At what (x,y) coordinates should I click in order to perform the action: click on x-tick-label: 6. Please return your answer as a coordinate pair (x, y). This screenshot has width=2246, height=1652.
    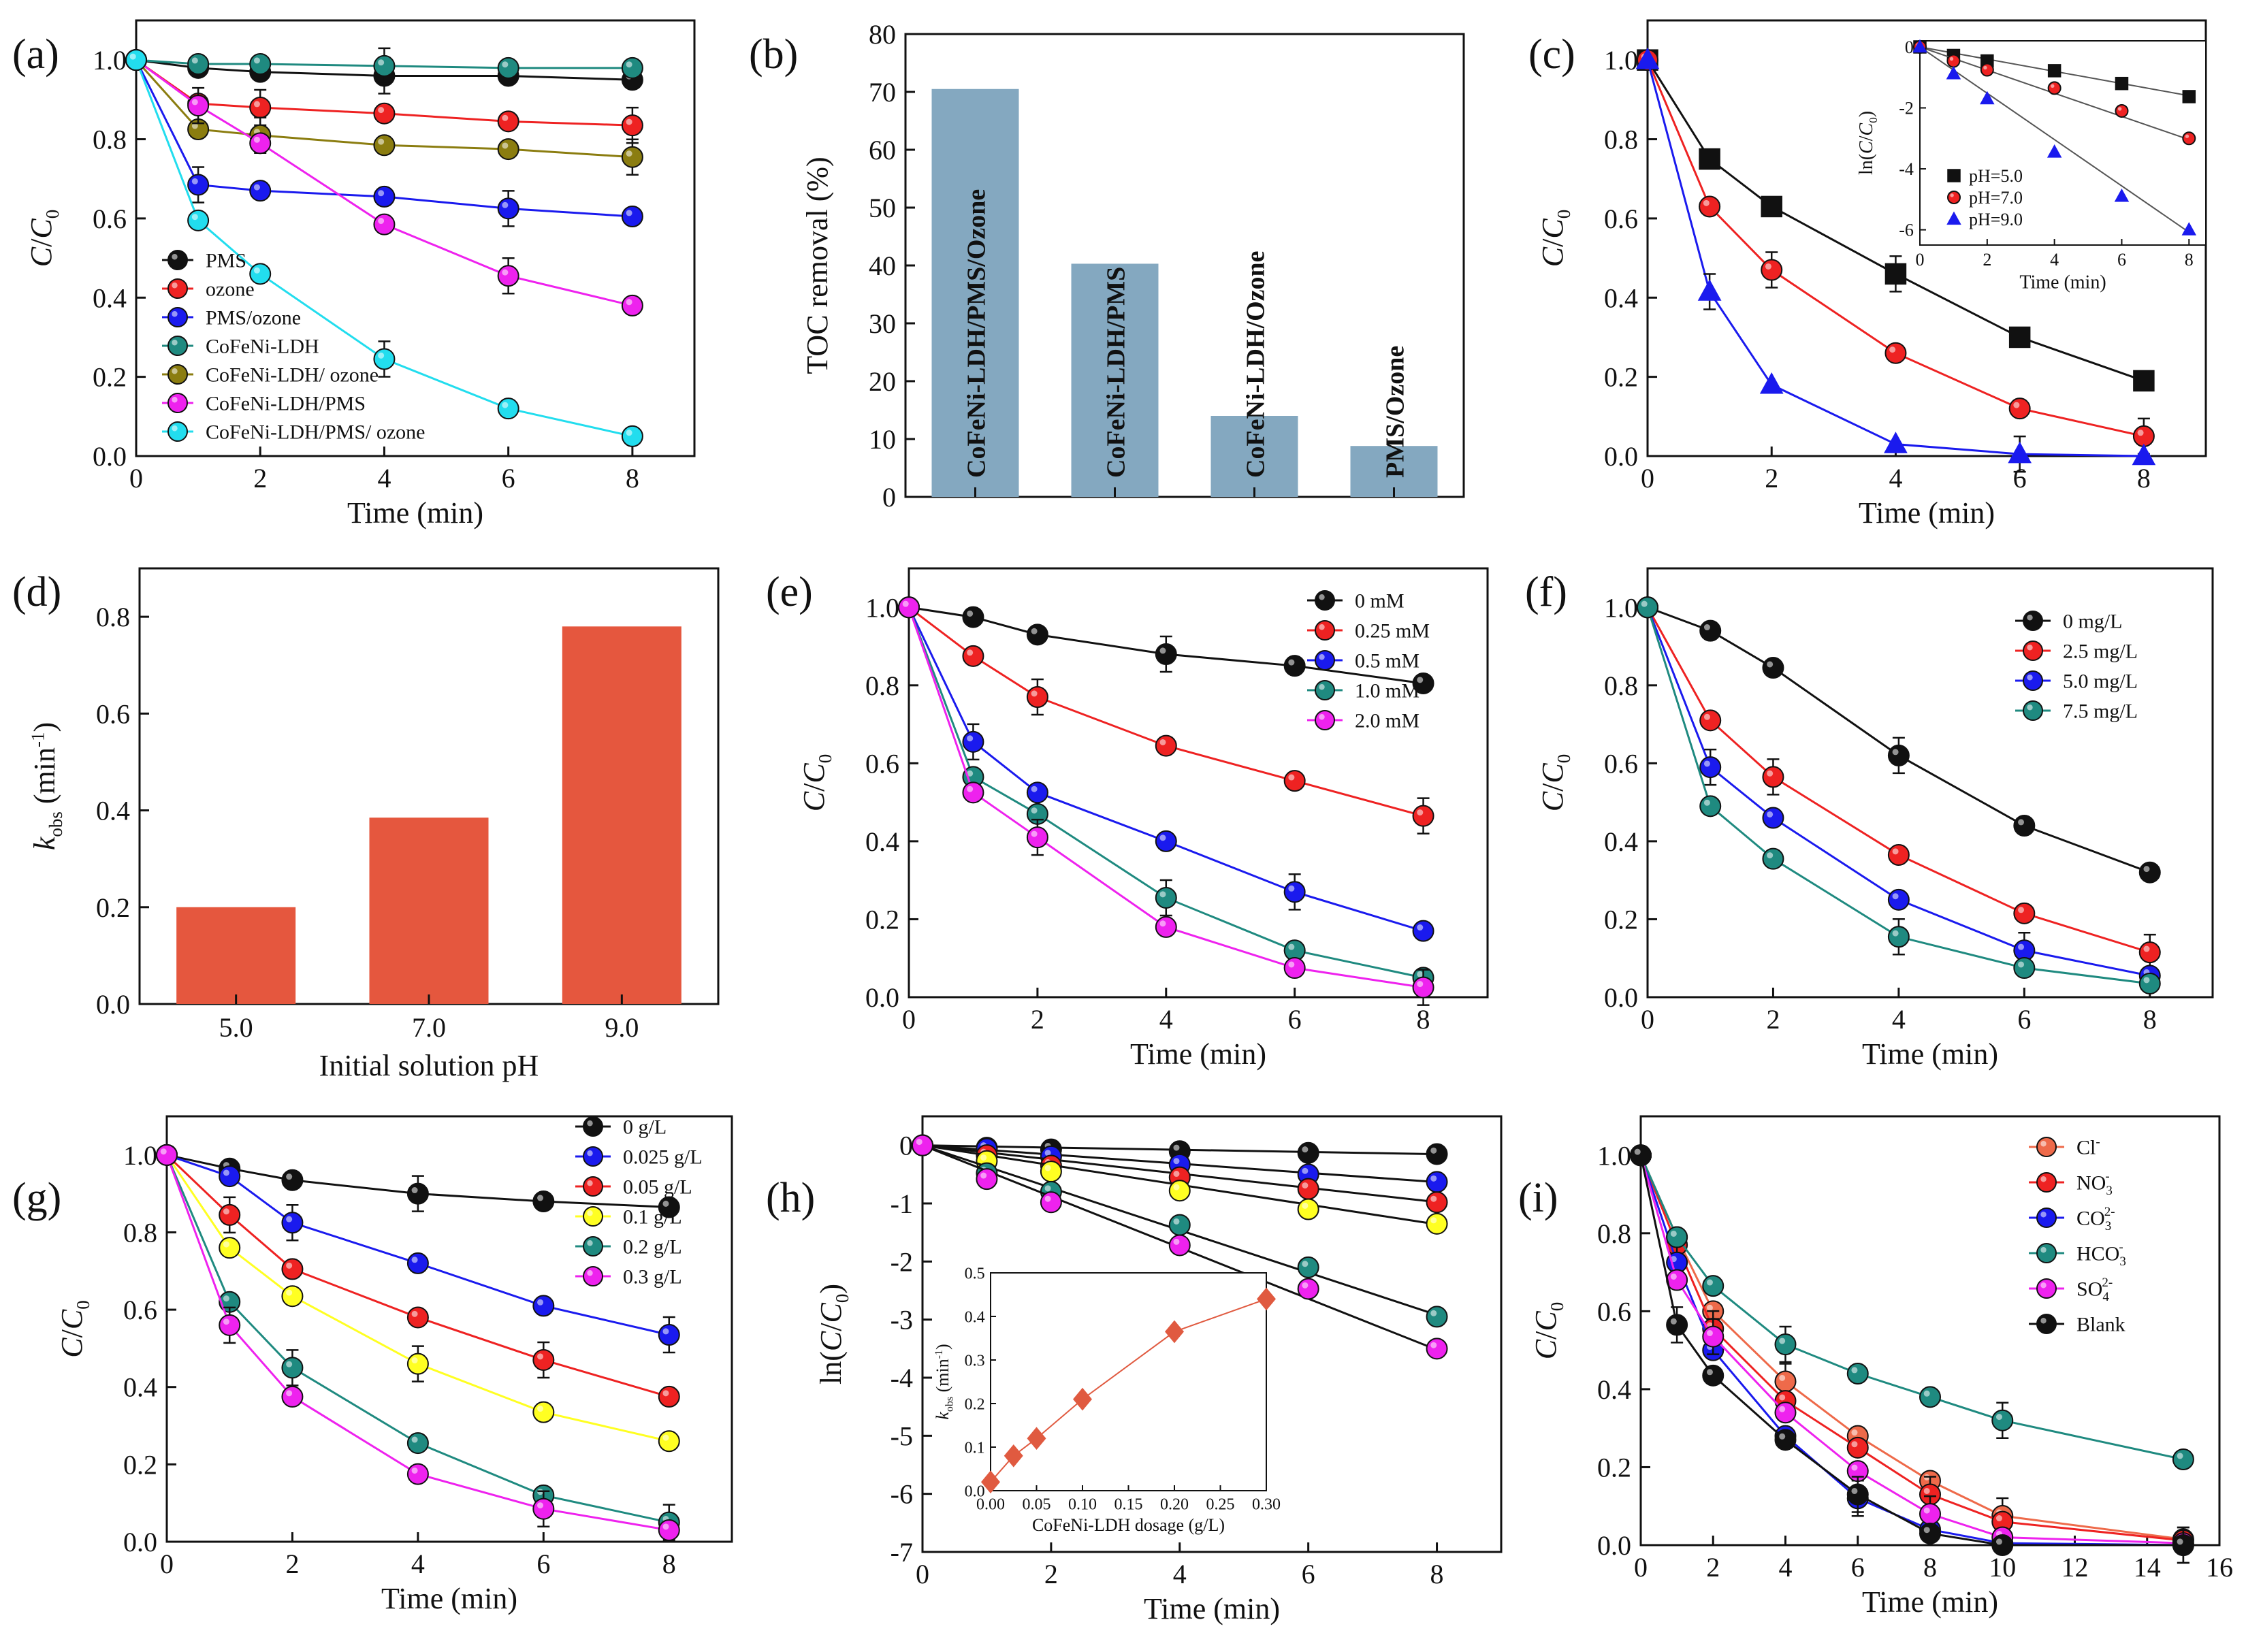
    Looking at the image, I should click on (543, 1564).